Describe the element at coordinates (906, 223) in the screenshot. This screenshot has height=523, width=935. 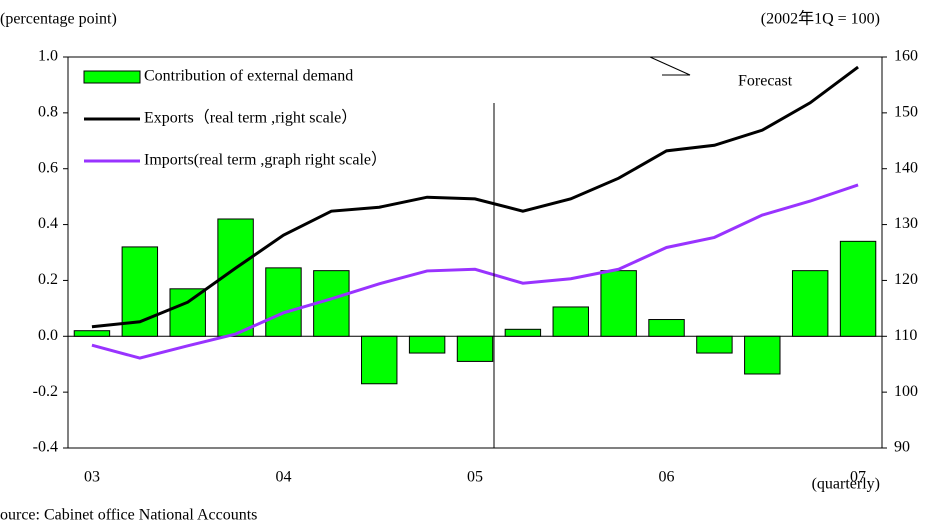
I see `y2-tick-label: 130` at that location.